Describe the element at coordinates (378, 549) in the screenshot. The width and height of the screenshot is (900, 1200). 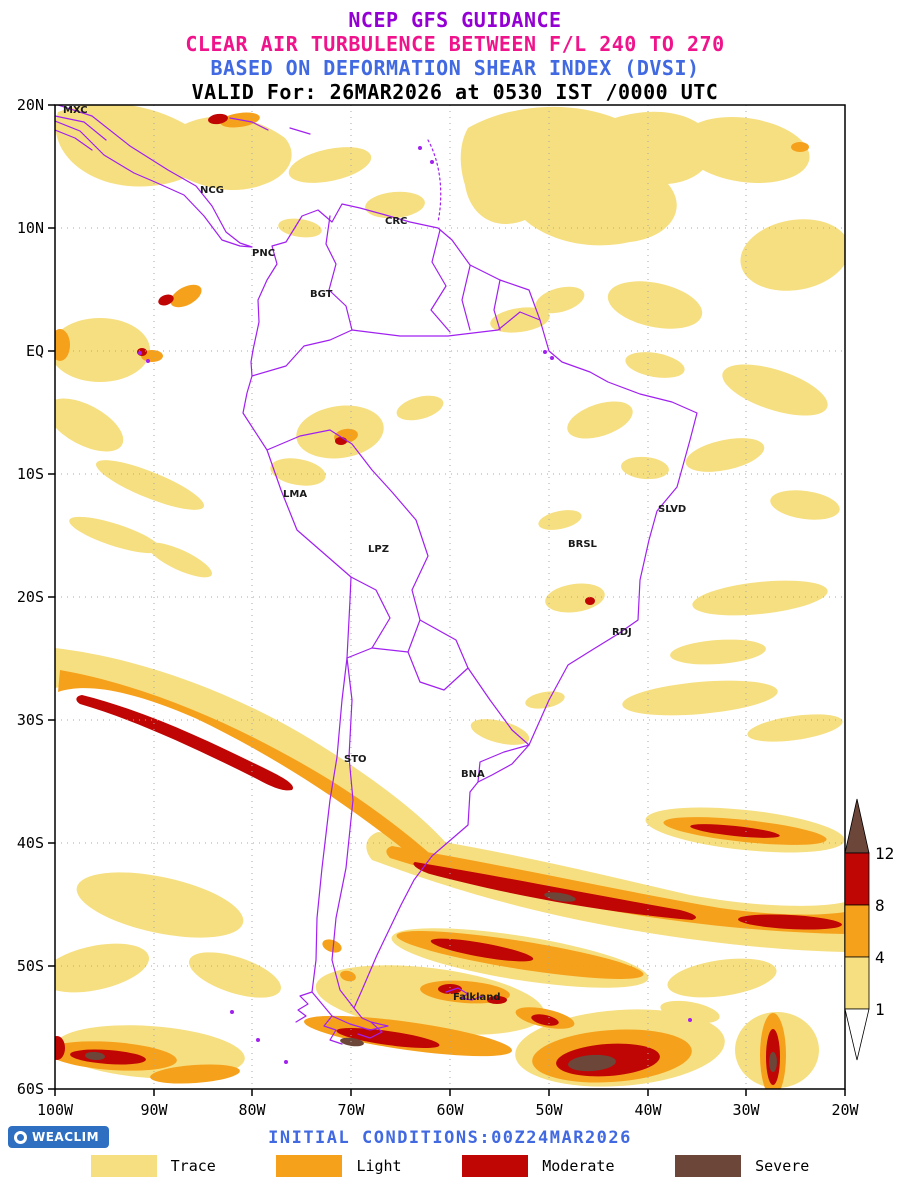
I see `station-label-lpz: LPZ` at that location.